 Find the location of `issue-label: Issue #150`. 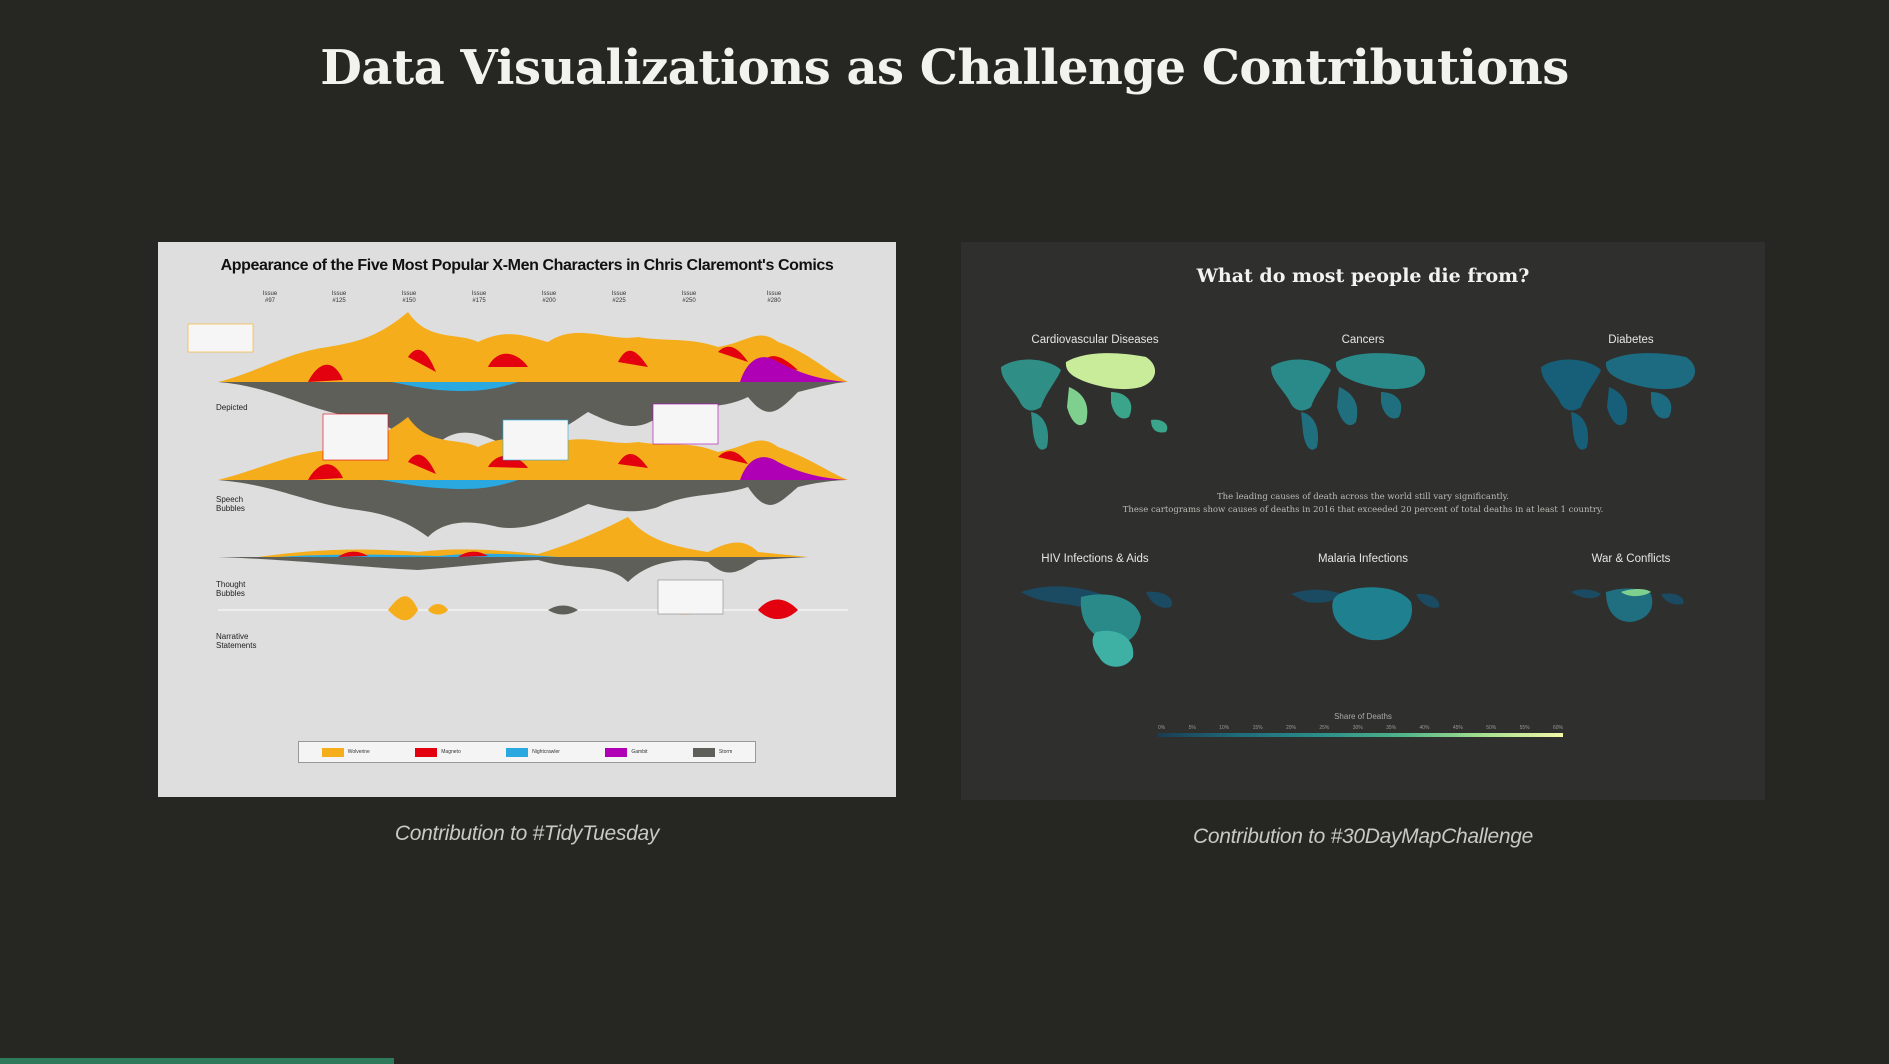

issue-label: Issue #150 is located at coordinates (409, 297).